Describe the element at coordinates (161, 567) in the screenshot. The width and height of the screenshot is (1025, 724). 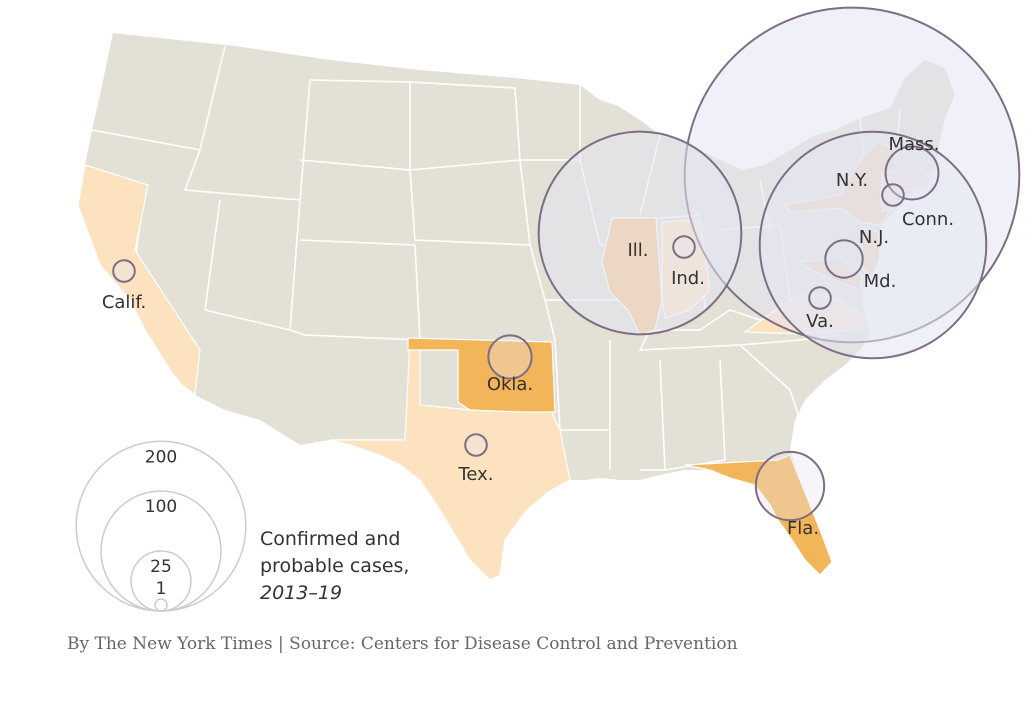
I see `legend-size-25: 25` at that location.